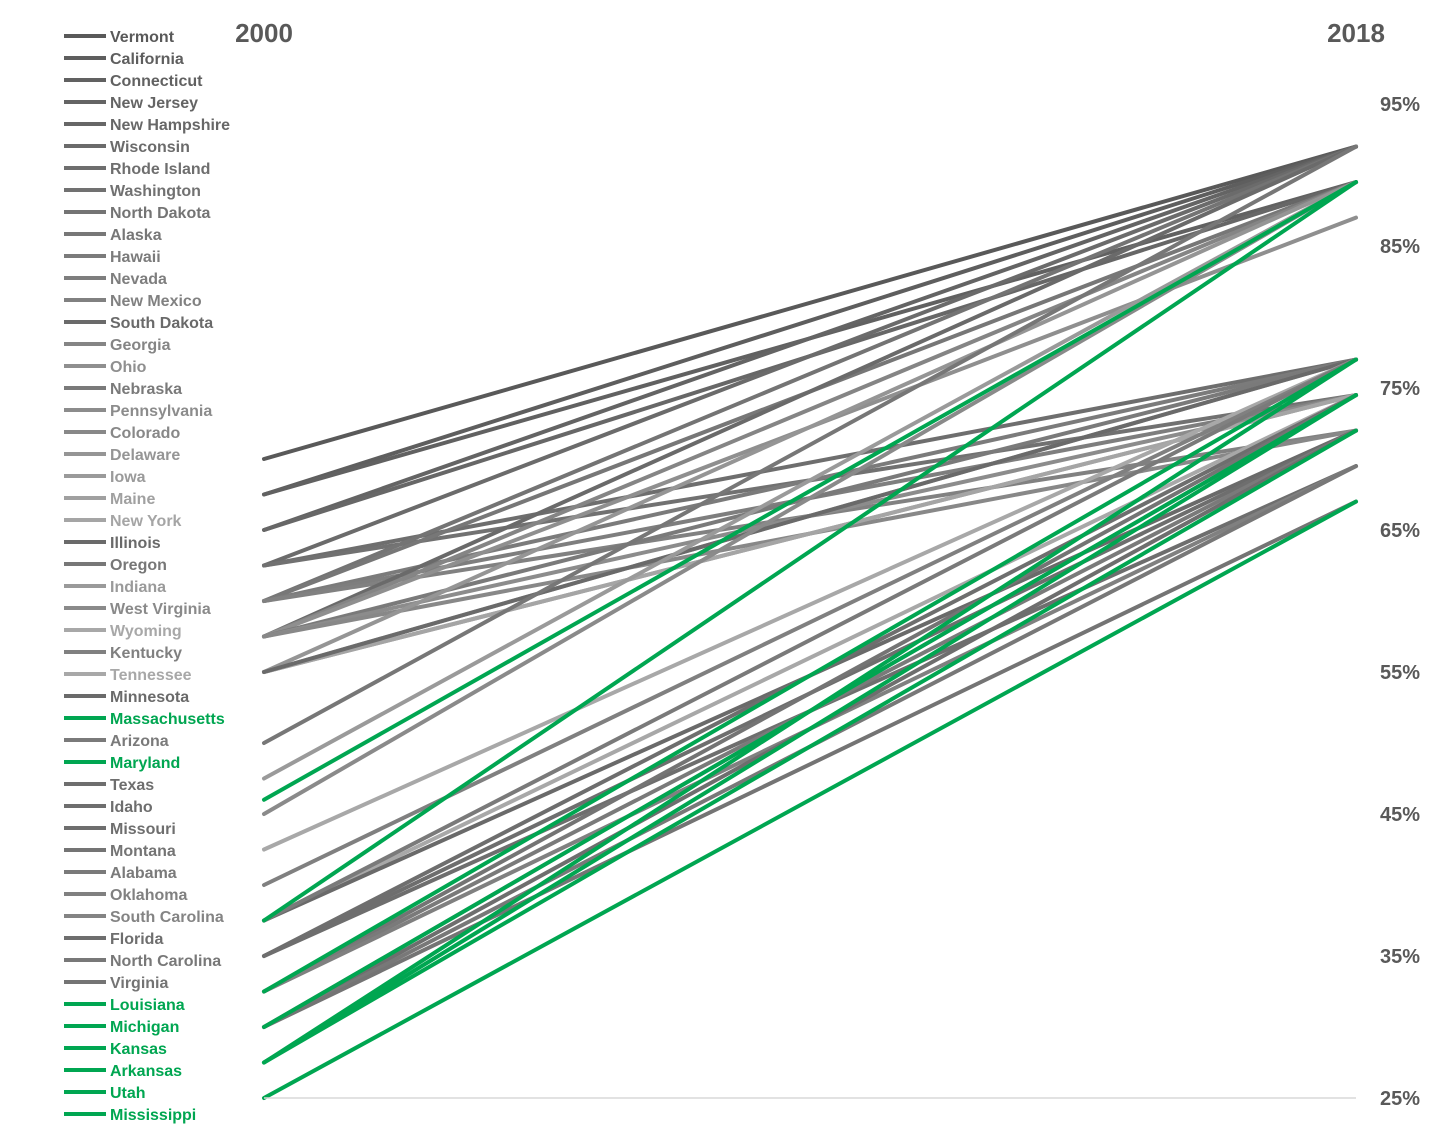 The height and width of the screenshot is (1125, 1436). What do you see at coordinates (151, 675) in the screenshot?
I see `legend-entry-label: Tennessee` at bounding box center [151, 675].